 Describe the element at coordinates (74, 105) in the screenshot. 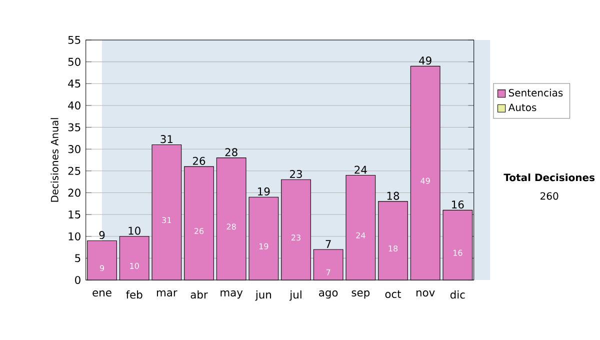

I see `y-tick-label: 40` at that location.